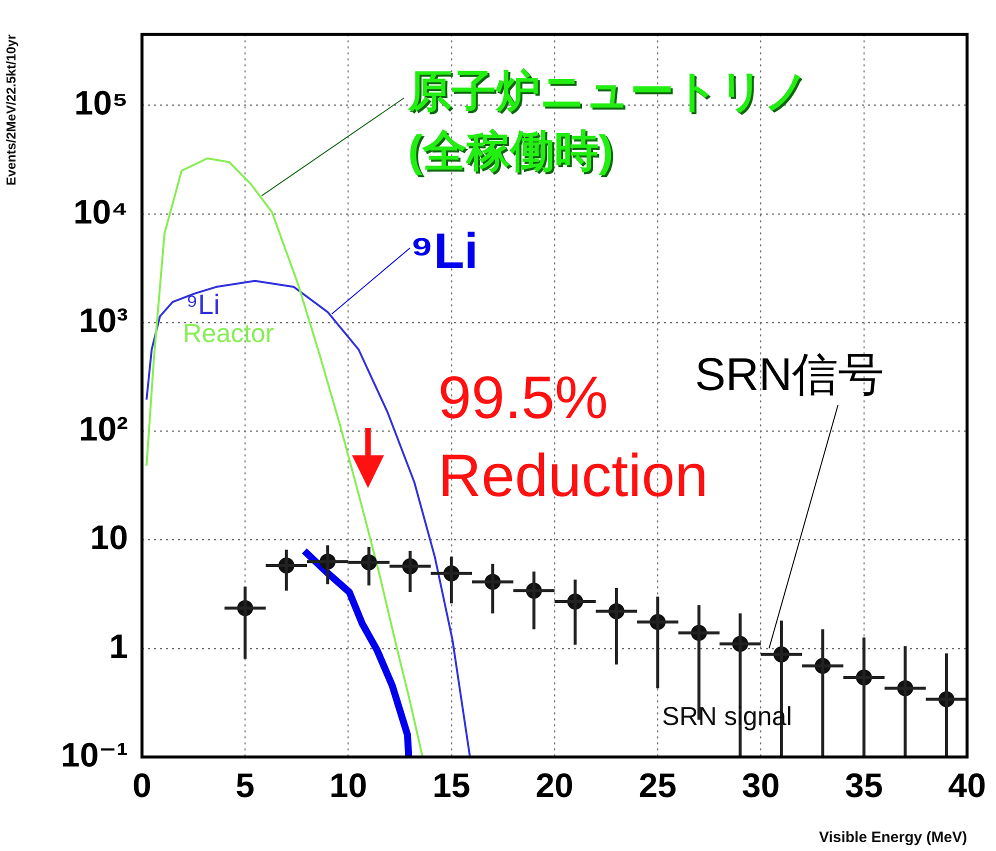 Image resolution: width=996 pixels, height=851 pixels. I want to click on x-tick-label: 40, so click(967, 785).